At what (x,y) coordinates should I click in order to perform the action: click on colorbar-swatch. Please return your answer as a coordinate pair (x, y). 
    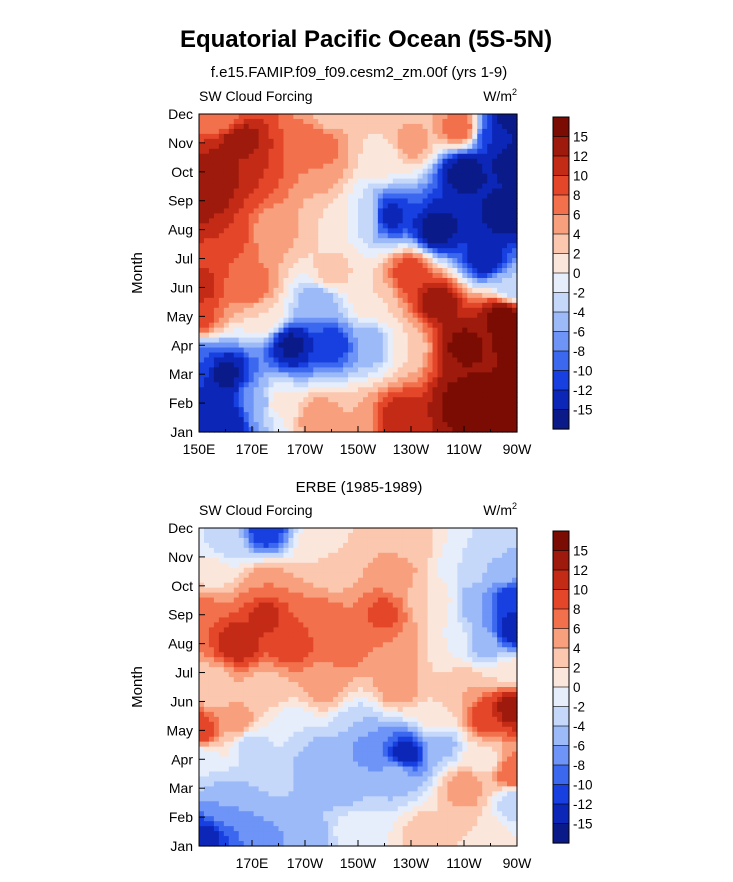
    Looking at the image, I should click on (561, 185).